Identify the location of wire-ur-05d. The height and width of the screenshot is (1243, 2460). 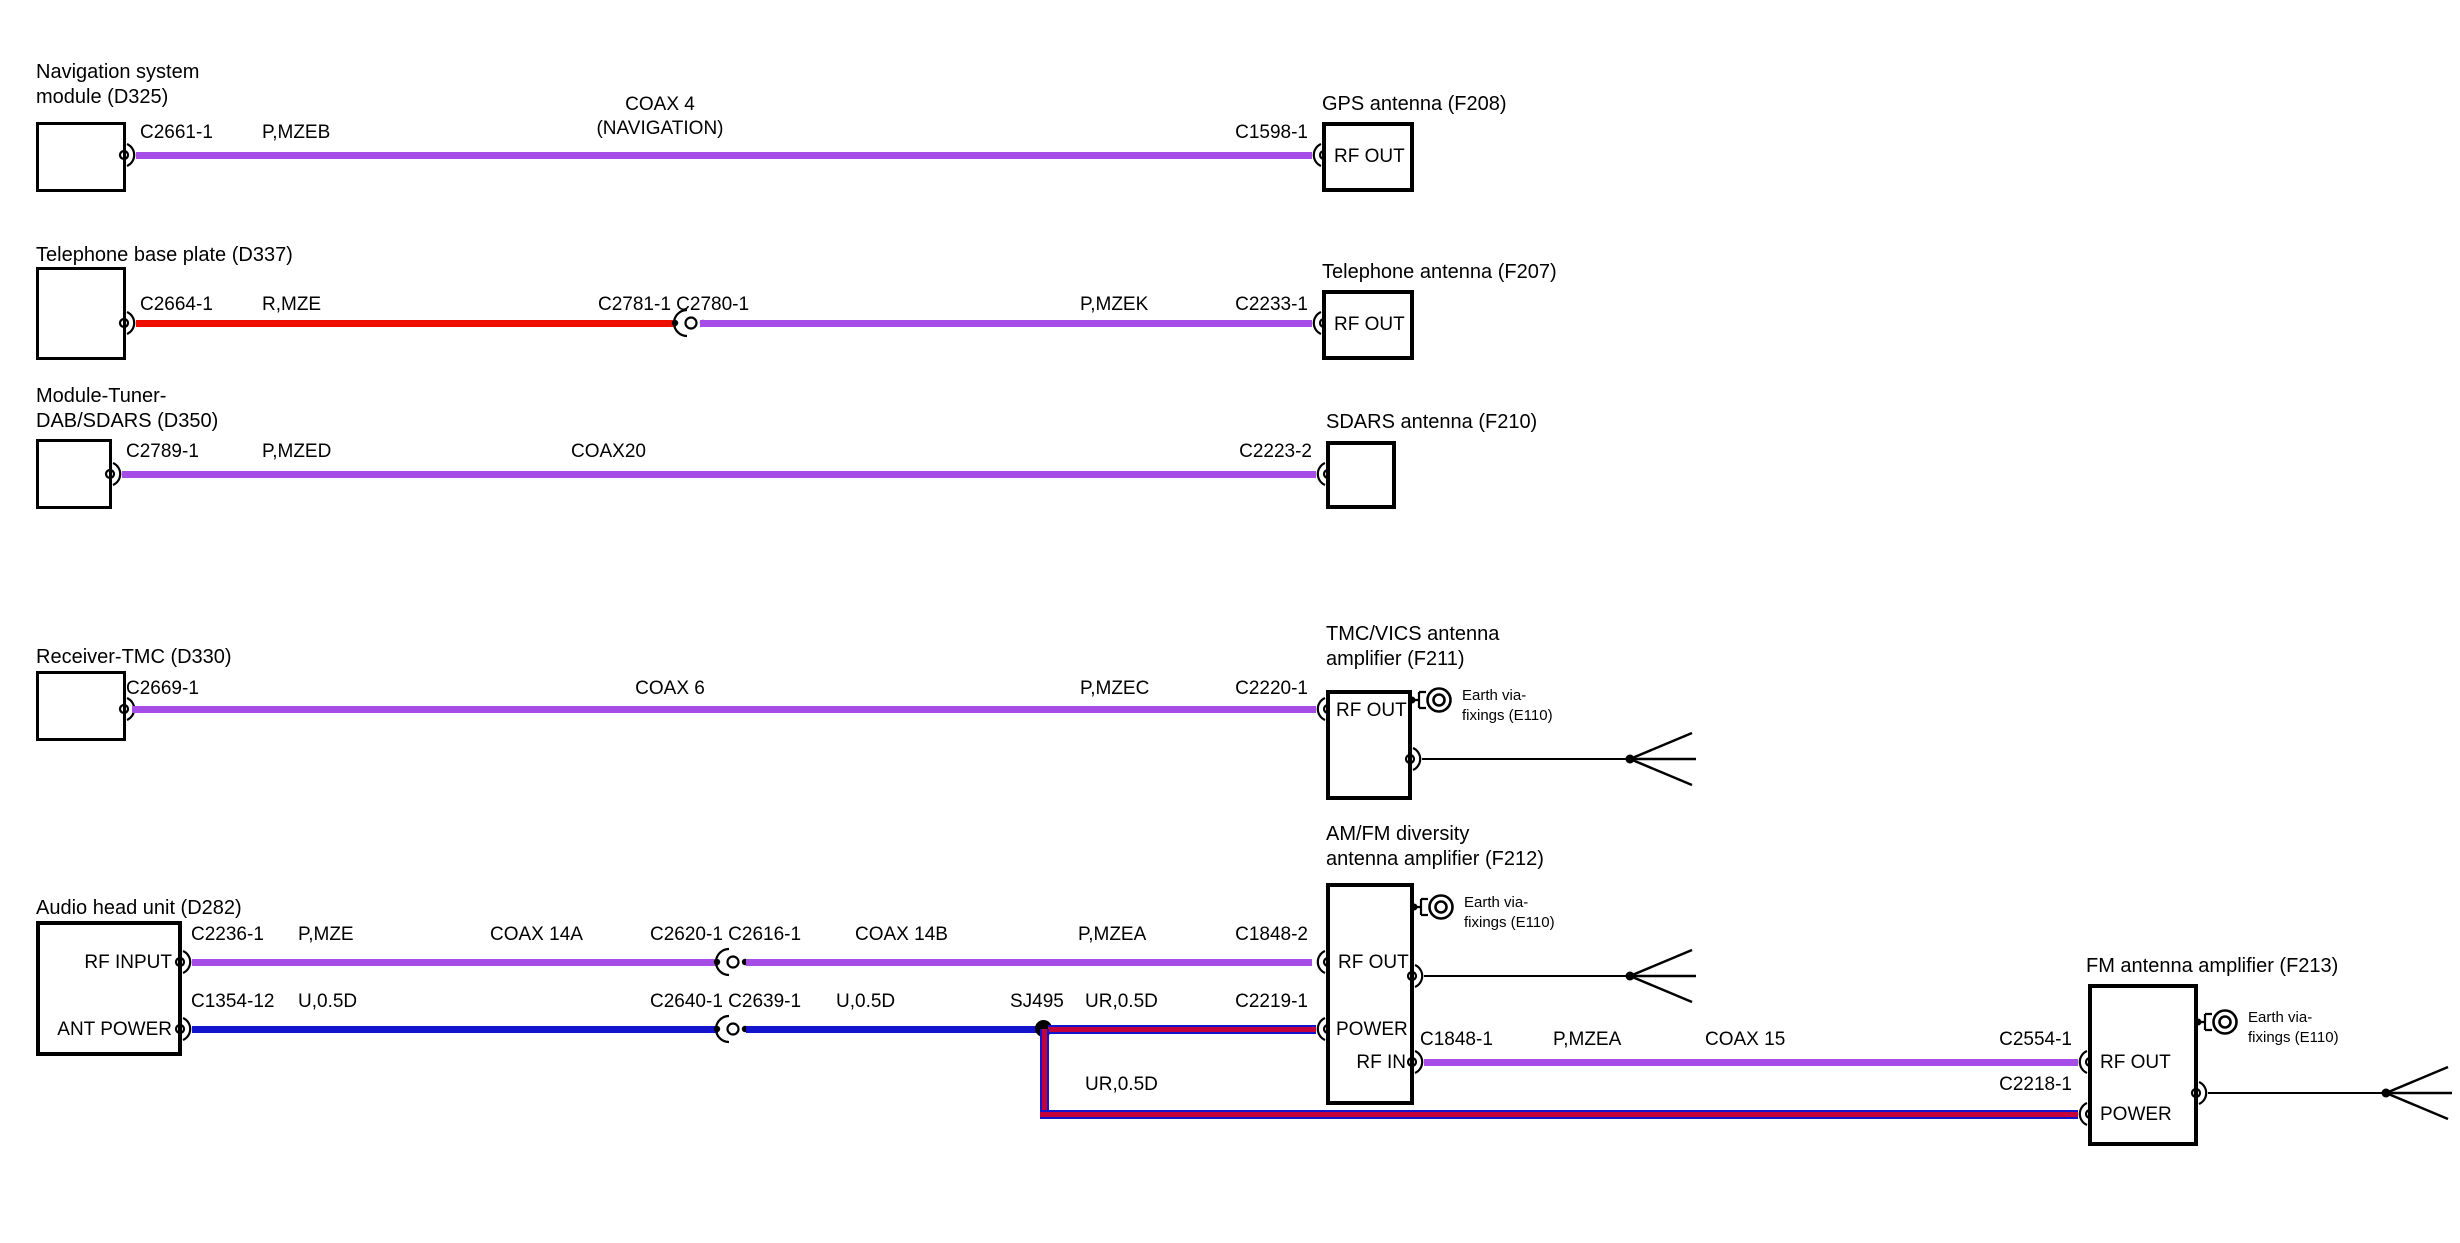
(1182, 1029).